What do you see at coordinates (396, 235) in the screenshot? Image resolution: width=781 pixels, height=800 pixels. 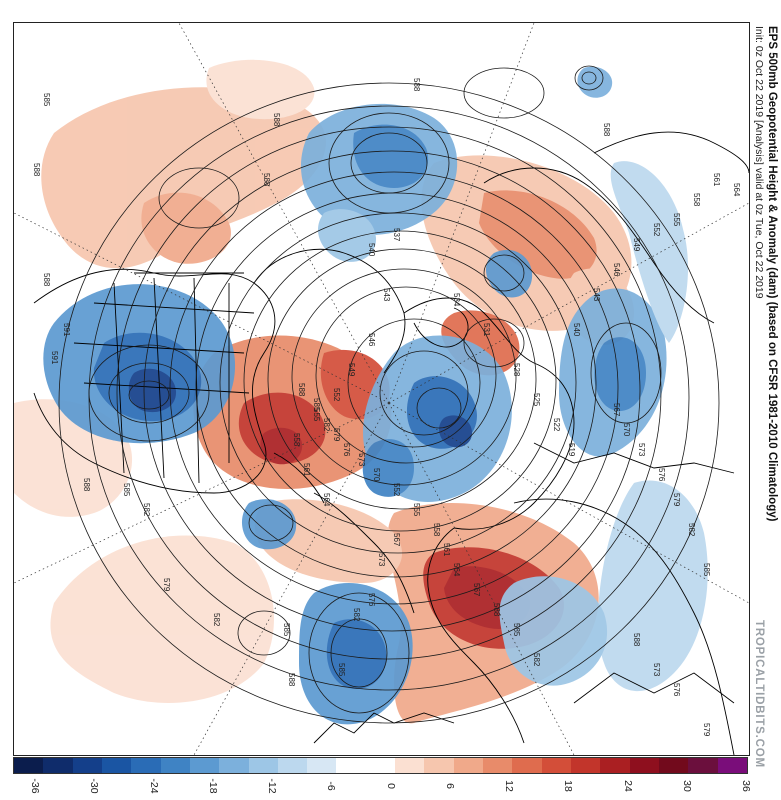 I see `contour-label: 537` at bounding box center [396, 235].